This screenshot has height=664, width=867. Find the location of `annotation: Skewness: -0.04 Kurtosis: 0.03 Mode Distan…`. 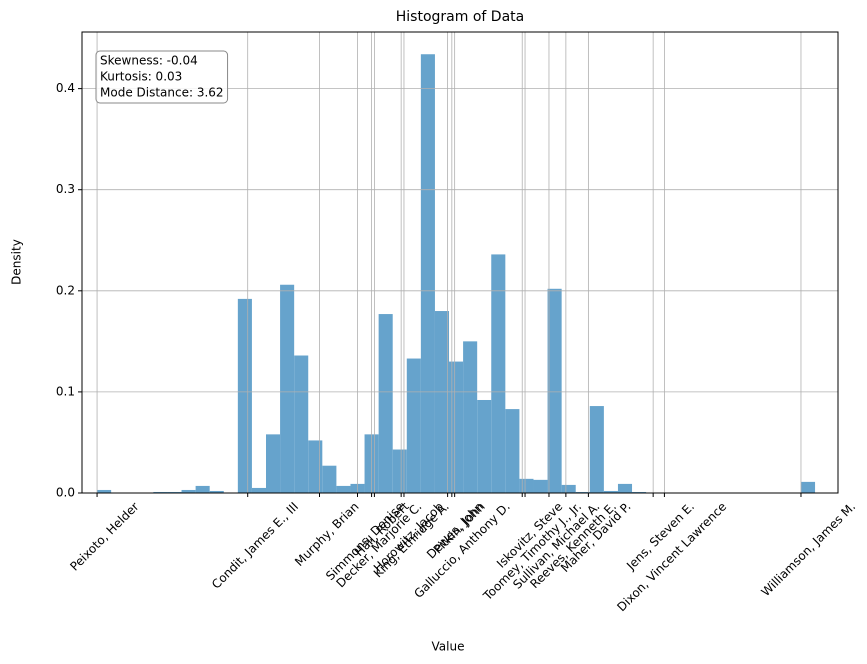

annotation: Skewness: -0.04 Kurtosis: 0.03 Mode Distan… is located at coordinates (162, 77).